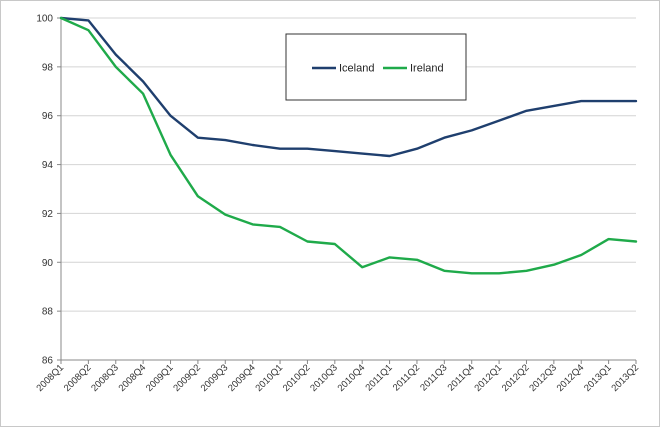 The height and width of the screenshot is (431, 660). I want to click on x-tick-label: 2010Q3, so click(324, 378).